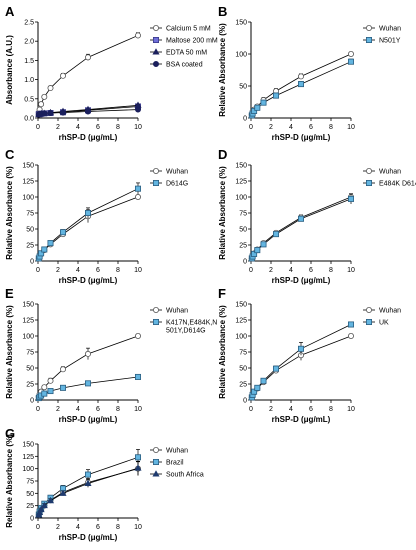  What do you see at coordinates (390, 172) in the screenshot?
I see `legend-label: Wuhan` at bounding box center [390, 172].